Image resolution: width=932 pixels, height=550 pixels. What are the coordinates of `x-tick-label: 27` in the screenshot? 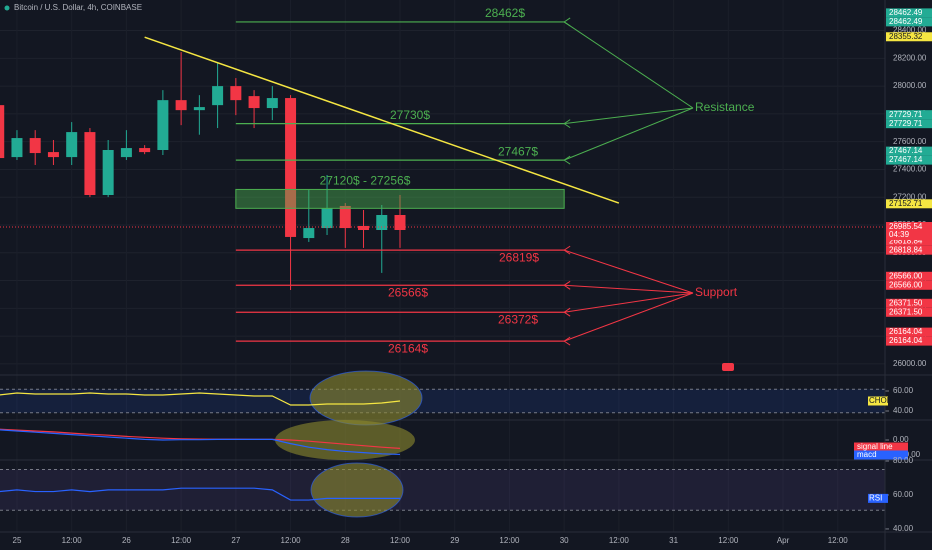 It's located at (235, 540).